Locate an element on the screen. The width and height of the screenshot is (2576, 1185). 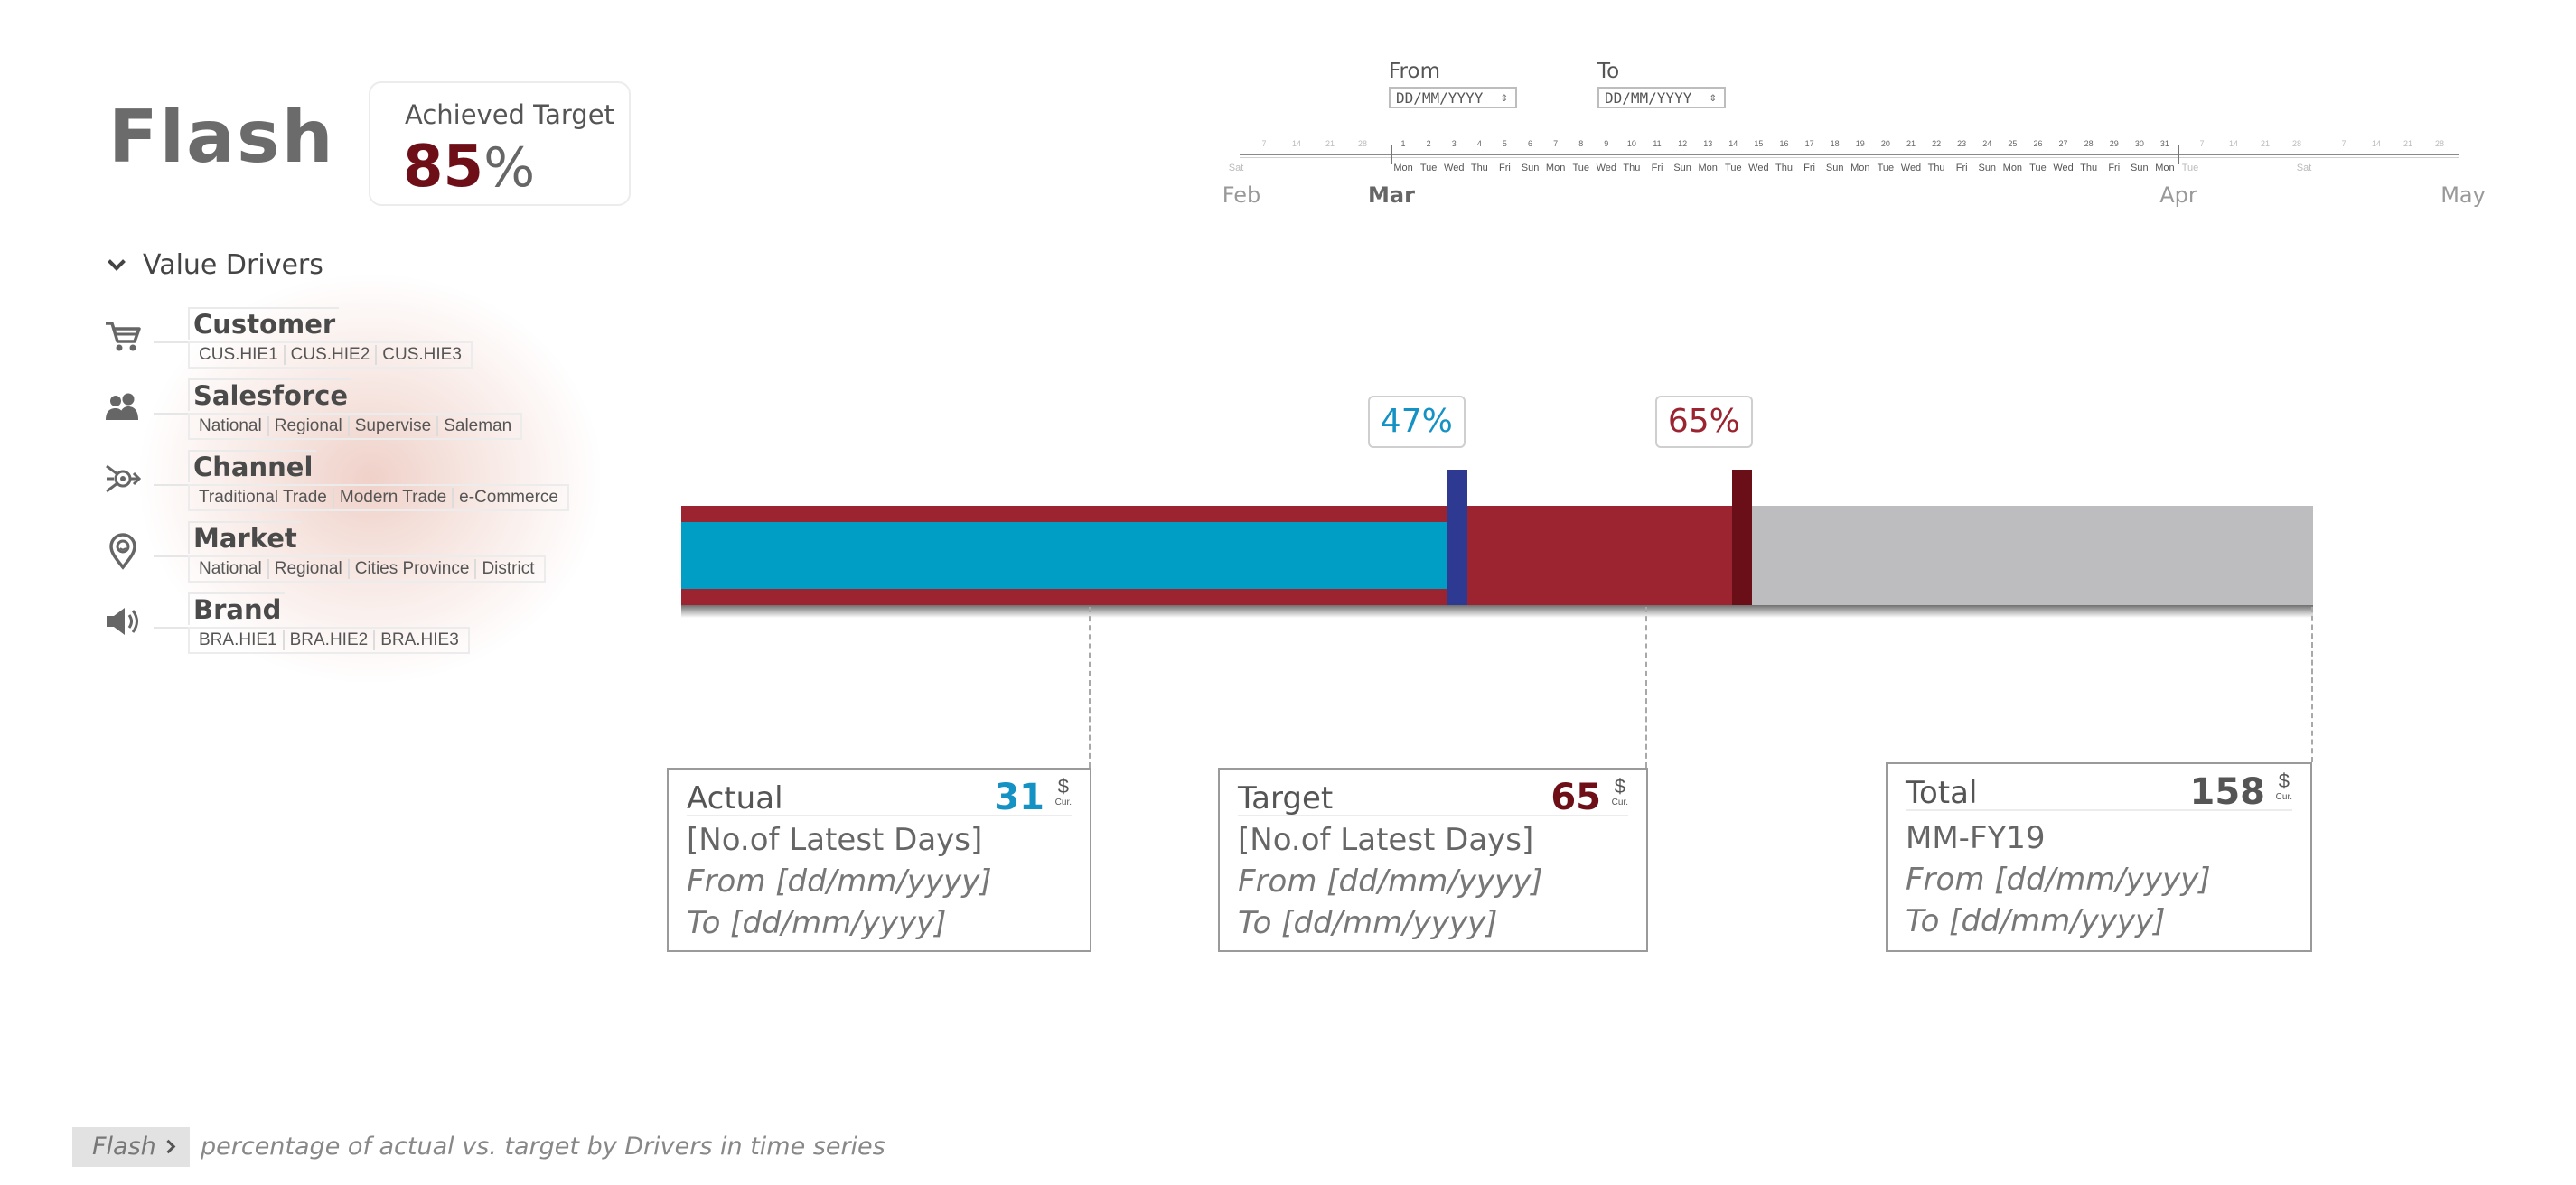
target-connector is located at coordinates (1646, 687).